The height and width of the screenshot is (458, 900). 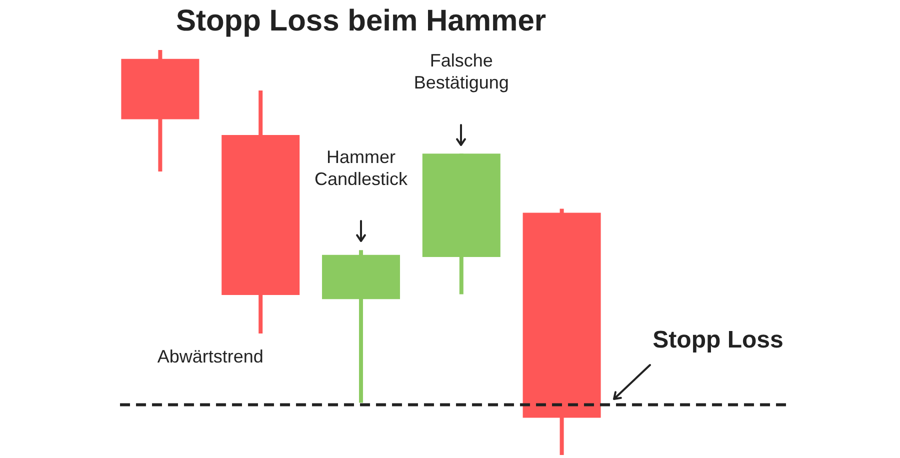 I want to click on annotation: Falsche Bestätigung, so click(x=461, y=71).